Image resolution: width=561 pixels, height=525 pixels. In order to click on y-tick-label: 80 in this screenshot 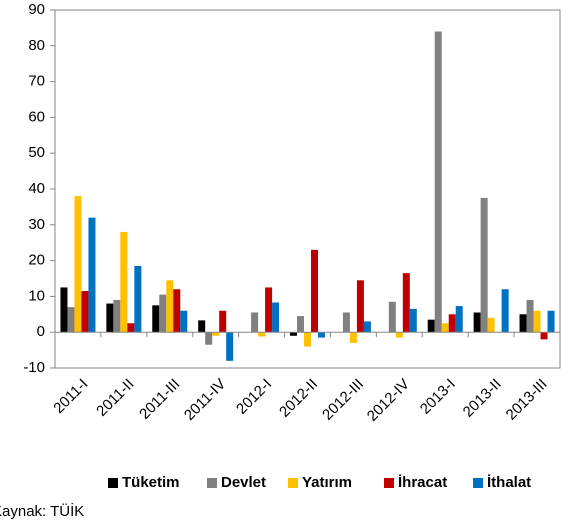, I will do `click(36, 45)`.